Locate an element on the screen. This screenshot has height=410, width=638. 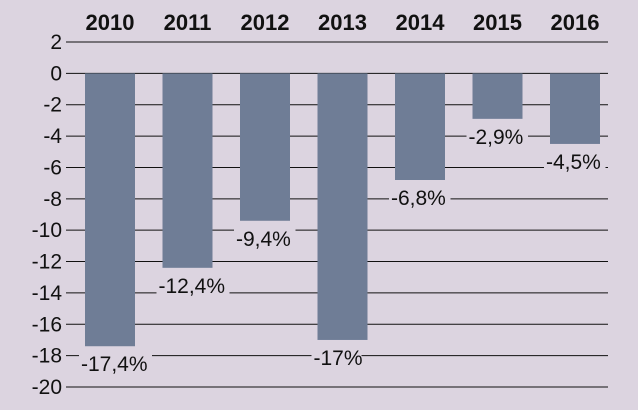
y-tick-label: -12 is located at coordinates (47, 262).